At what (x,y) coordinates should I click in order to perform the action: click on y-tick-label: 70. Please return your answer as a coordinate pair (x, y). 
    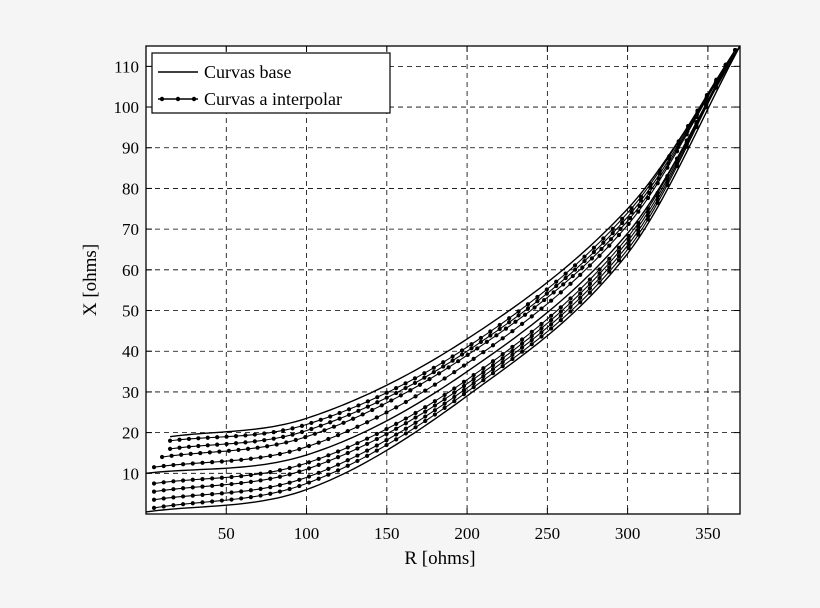
    Looking at the image, I should click on (130, 229).